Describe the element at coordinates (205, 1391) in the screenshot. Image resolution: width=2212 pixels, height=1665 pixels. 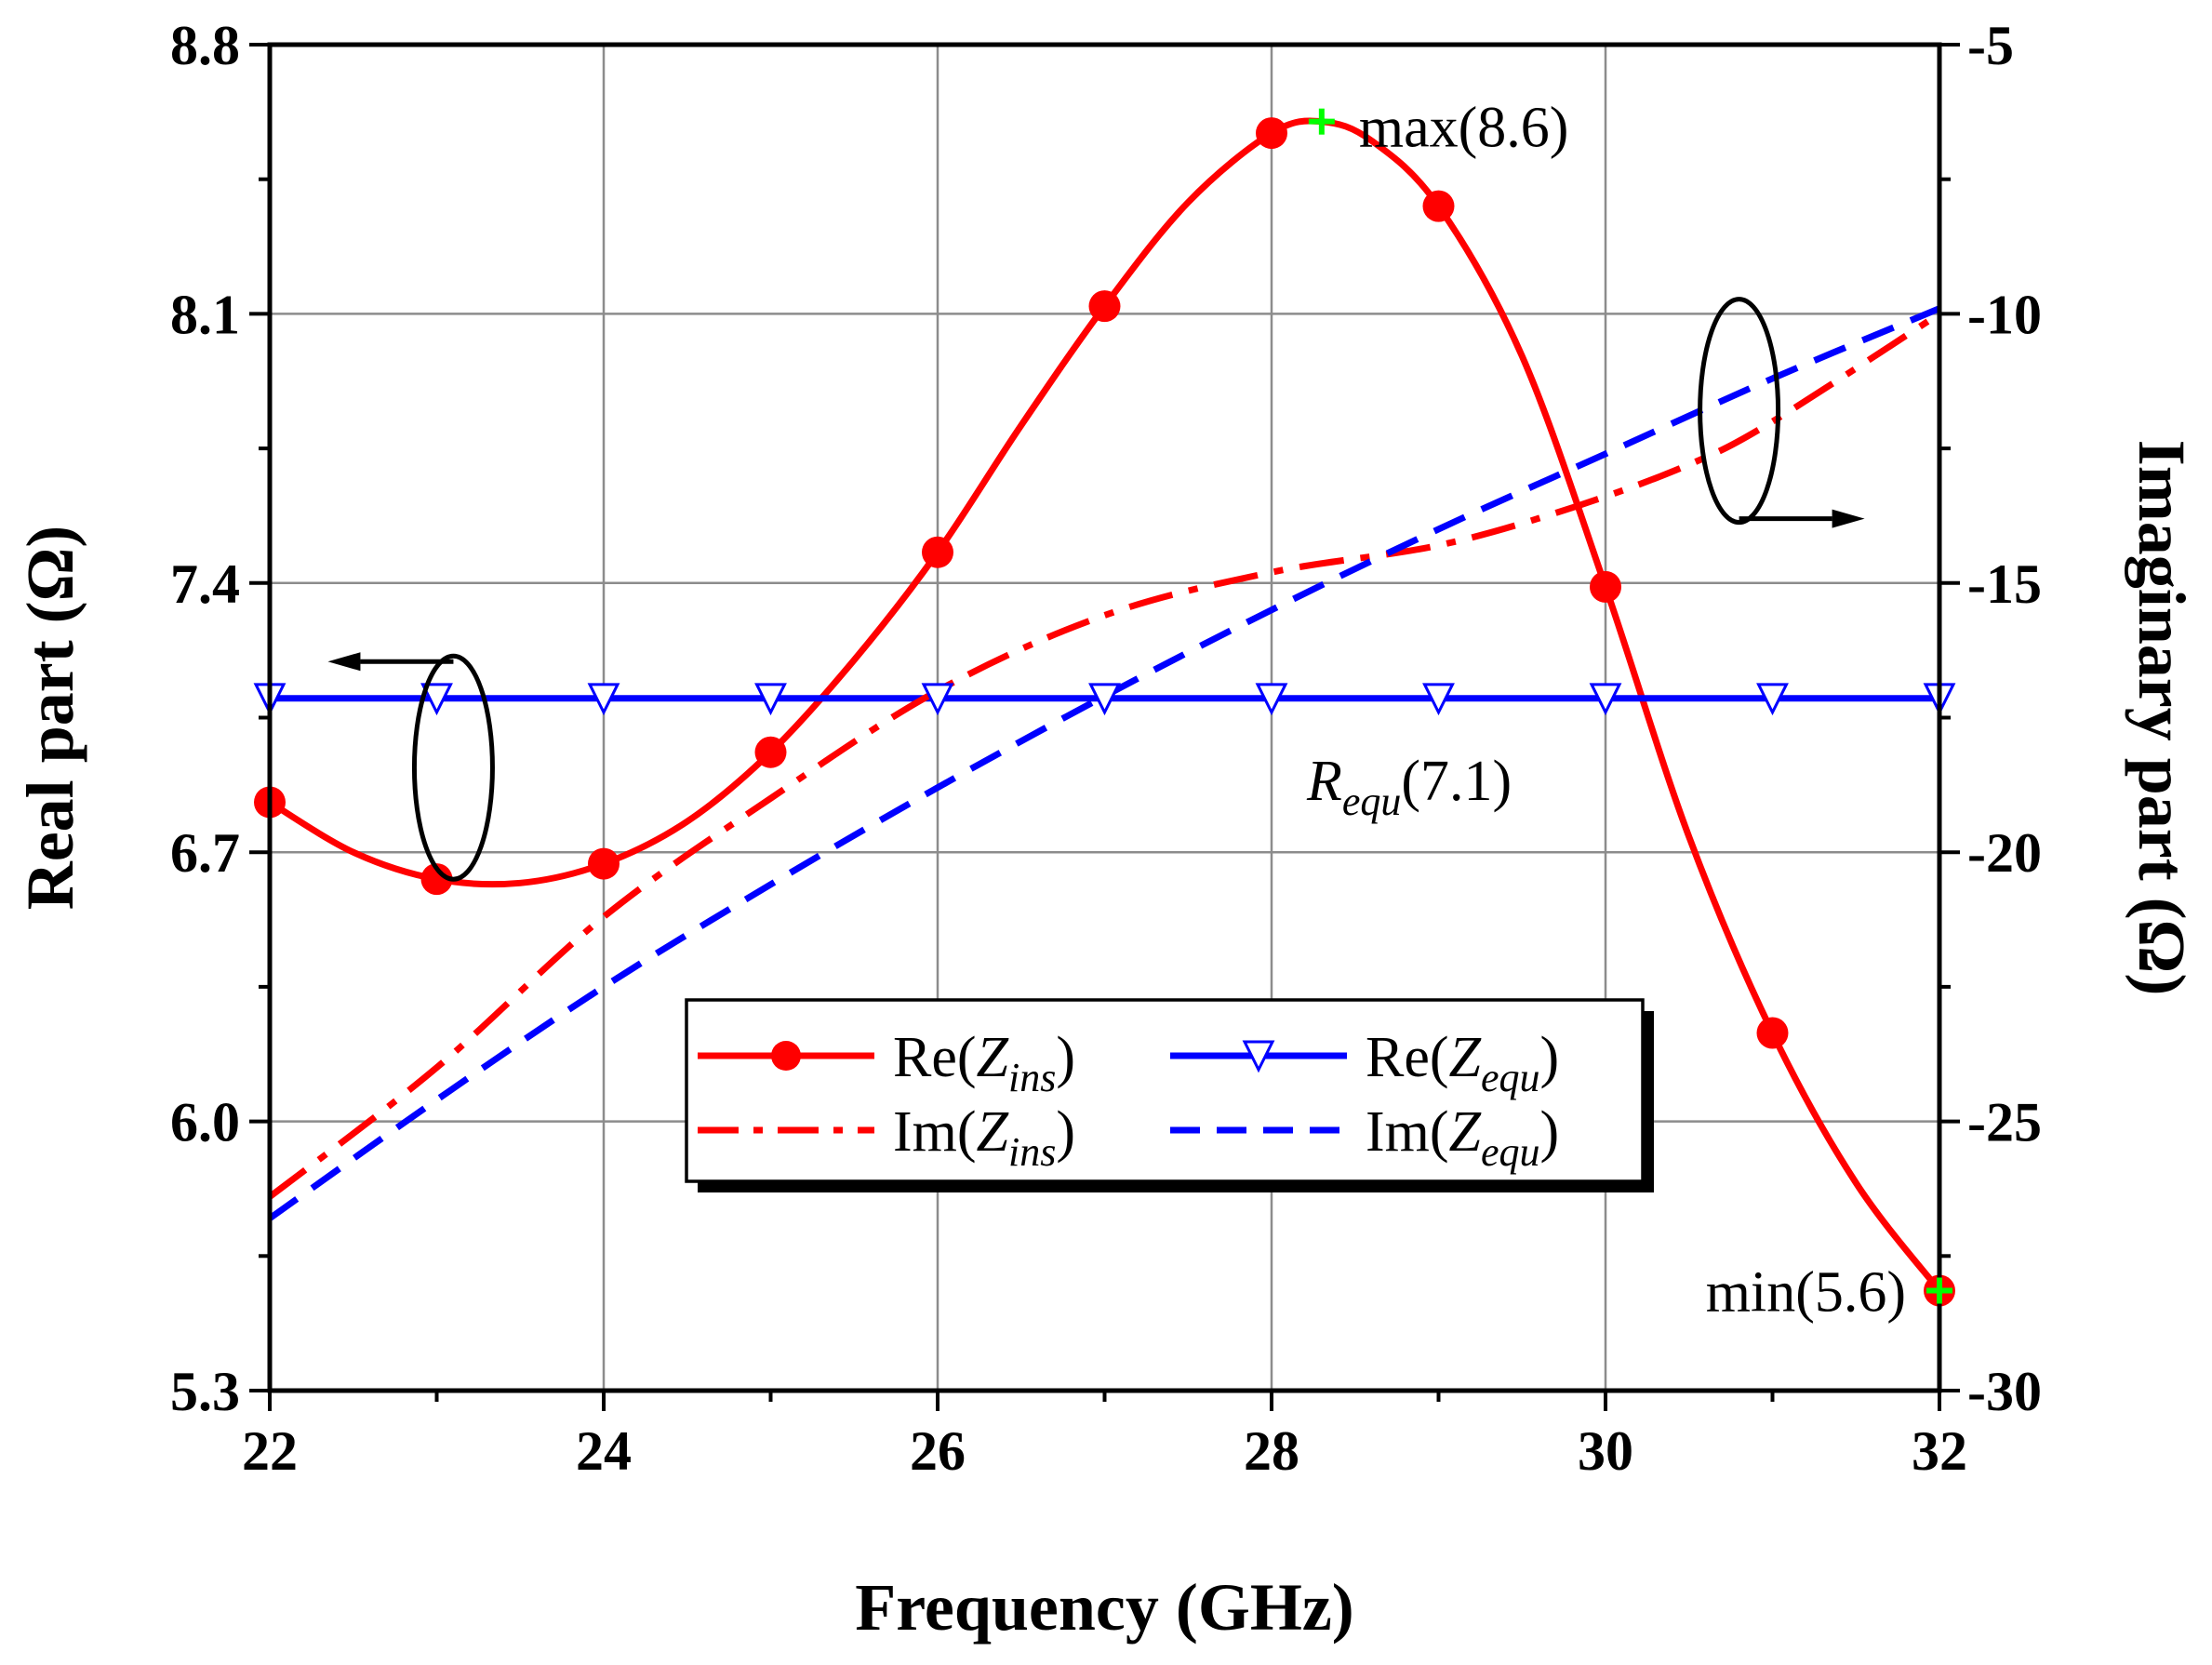
I see `y-left-tick-label: 5.3` at that location.